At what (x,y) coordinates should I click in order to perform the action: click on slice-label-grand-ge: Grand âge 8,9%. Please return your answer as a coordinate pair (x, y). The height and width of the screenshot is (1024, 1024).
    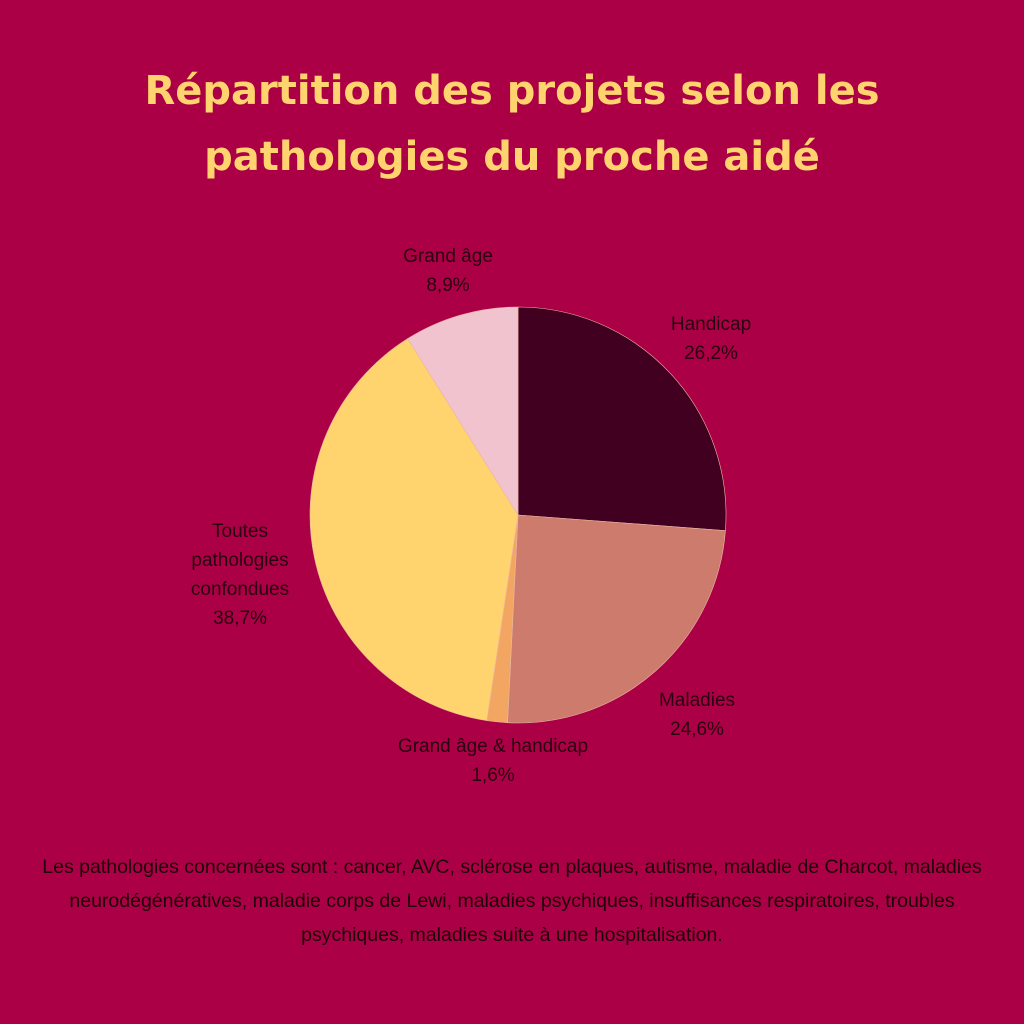
    Looking at the image, I should click on (448, 271).